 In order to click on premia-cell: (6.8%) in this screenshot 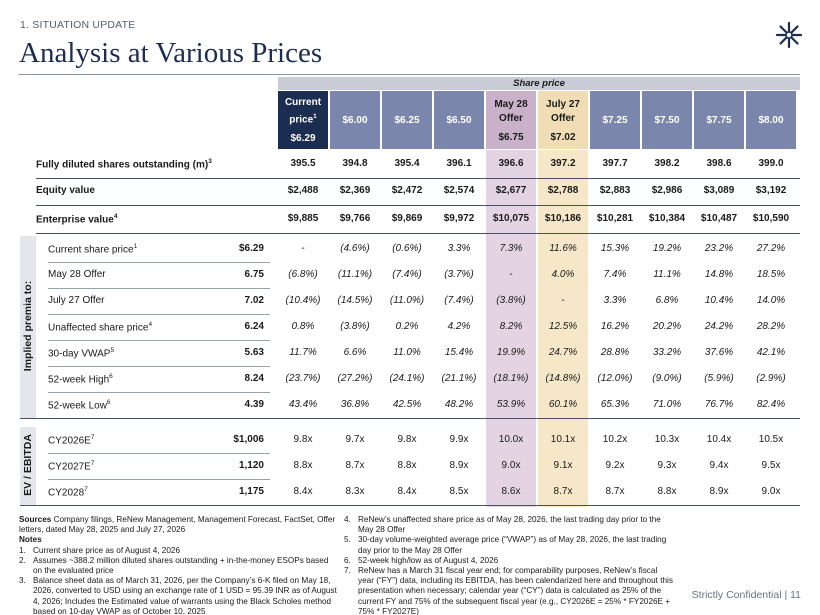, I will do `click(303, 274)`.